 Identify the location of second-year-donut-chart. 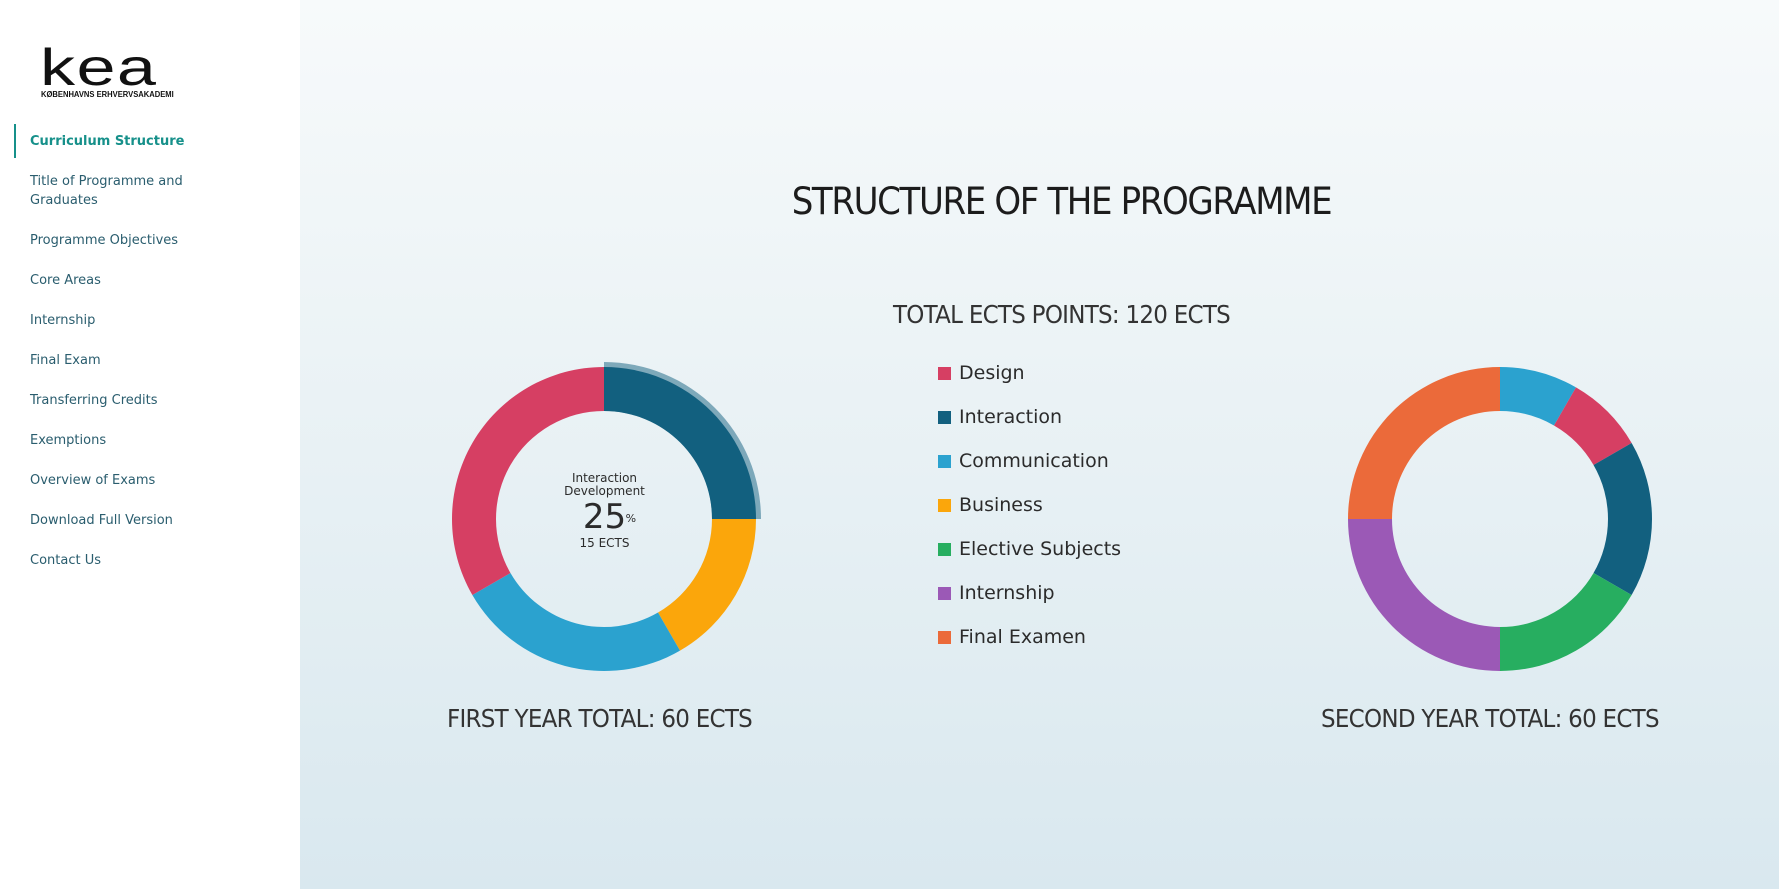
(1500, 519).